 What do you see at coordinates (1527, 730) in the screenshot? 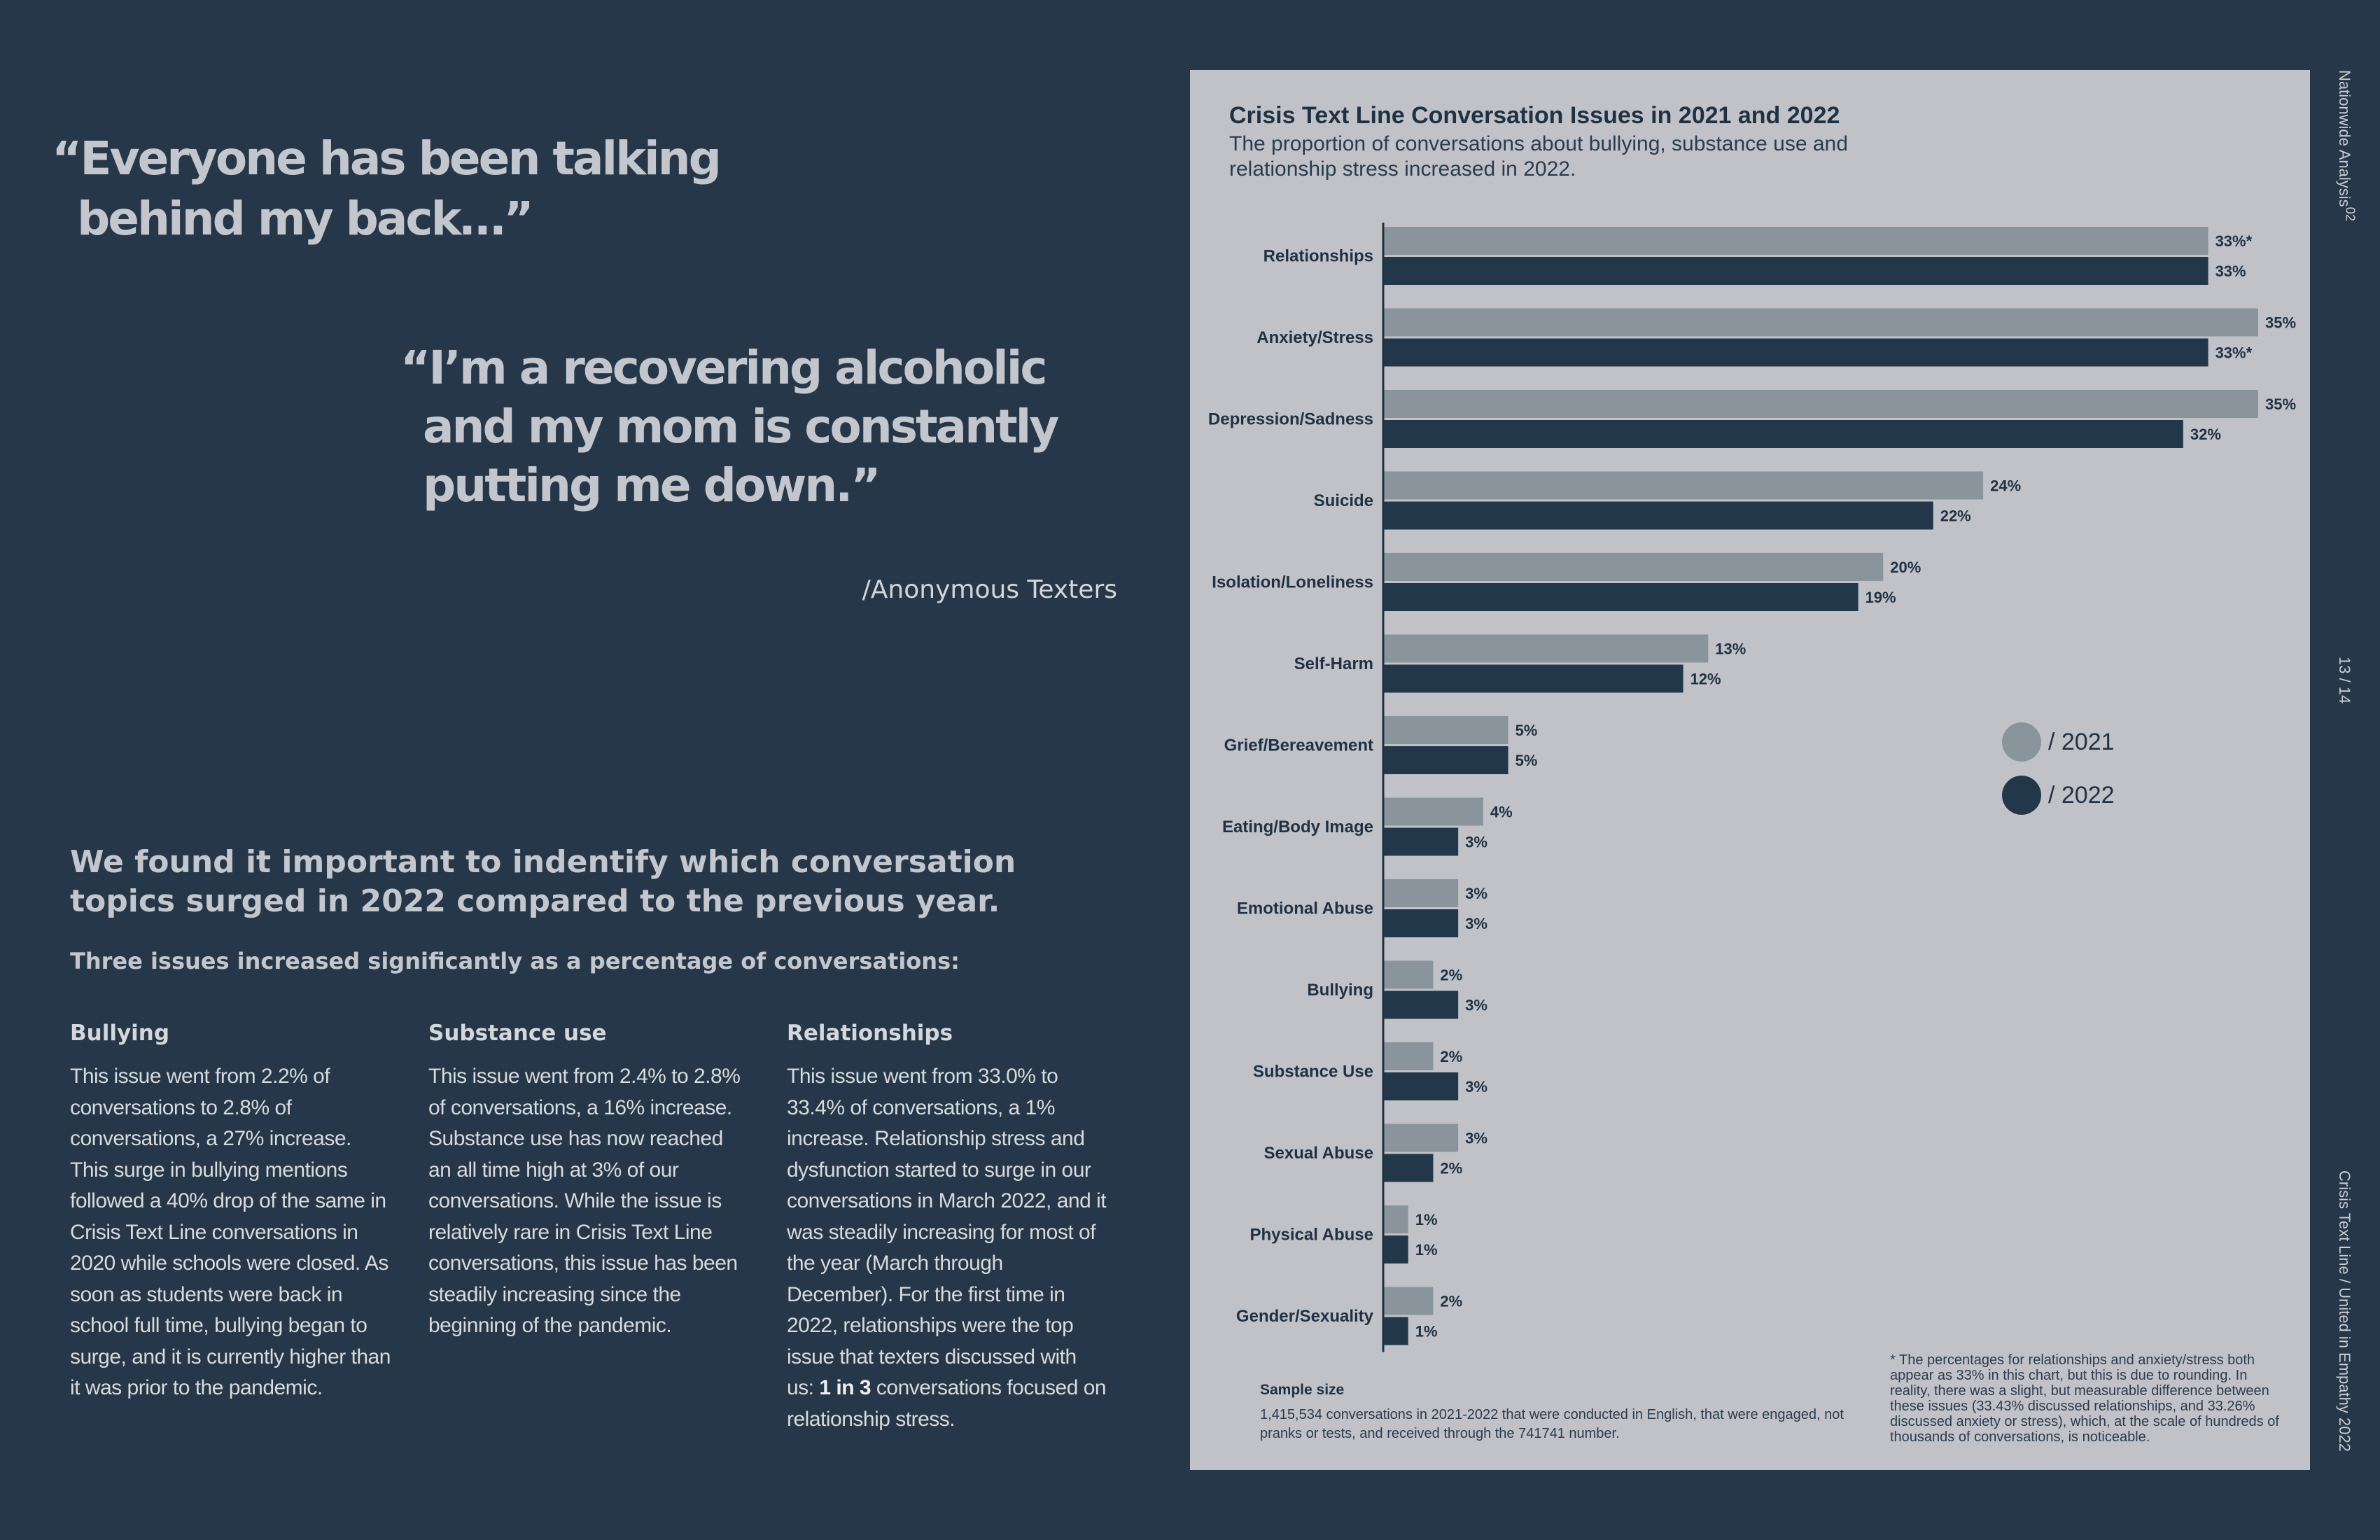
I see `data-label-grief-bereavement-0: 5%` at bounding box center [1527, 730].